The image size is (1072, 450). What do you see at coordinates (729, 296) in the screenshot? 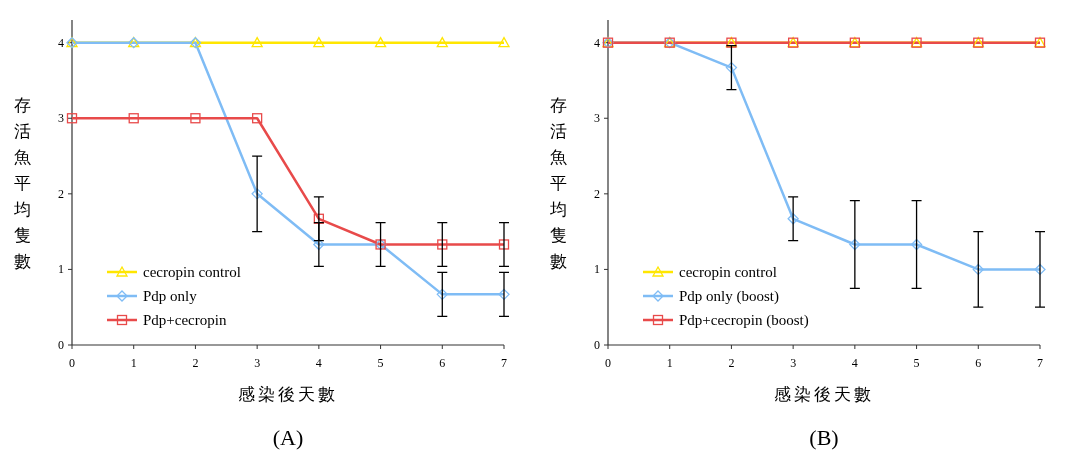
I see `legend-label: Pdp only (boost)` at bounding box center [729, 296].